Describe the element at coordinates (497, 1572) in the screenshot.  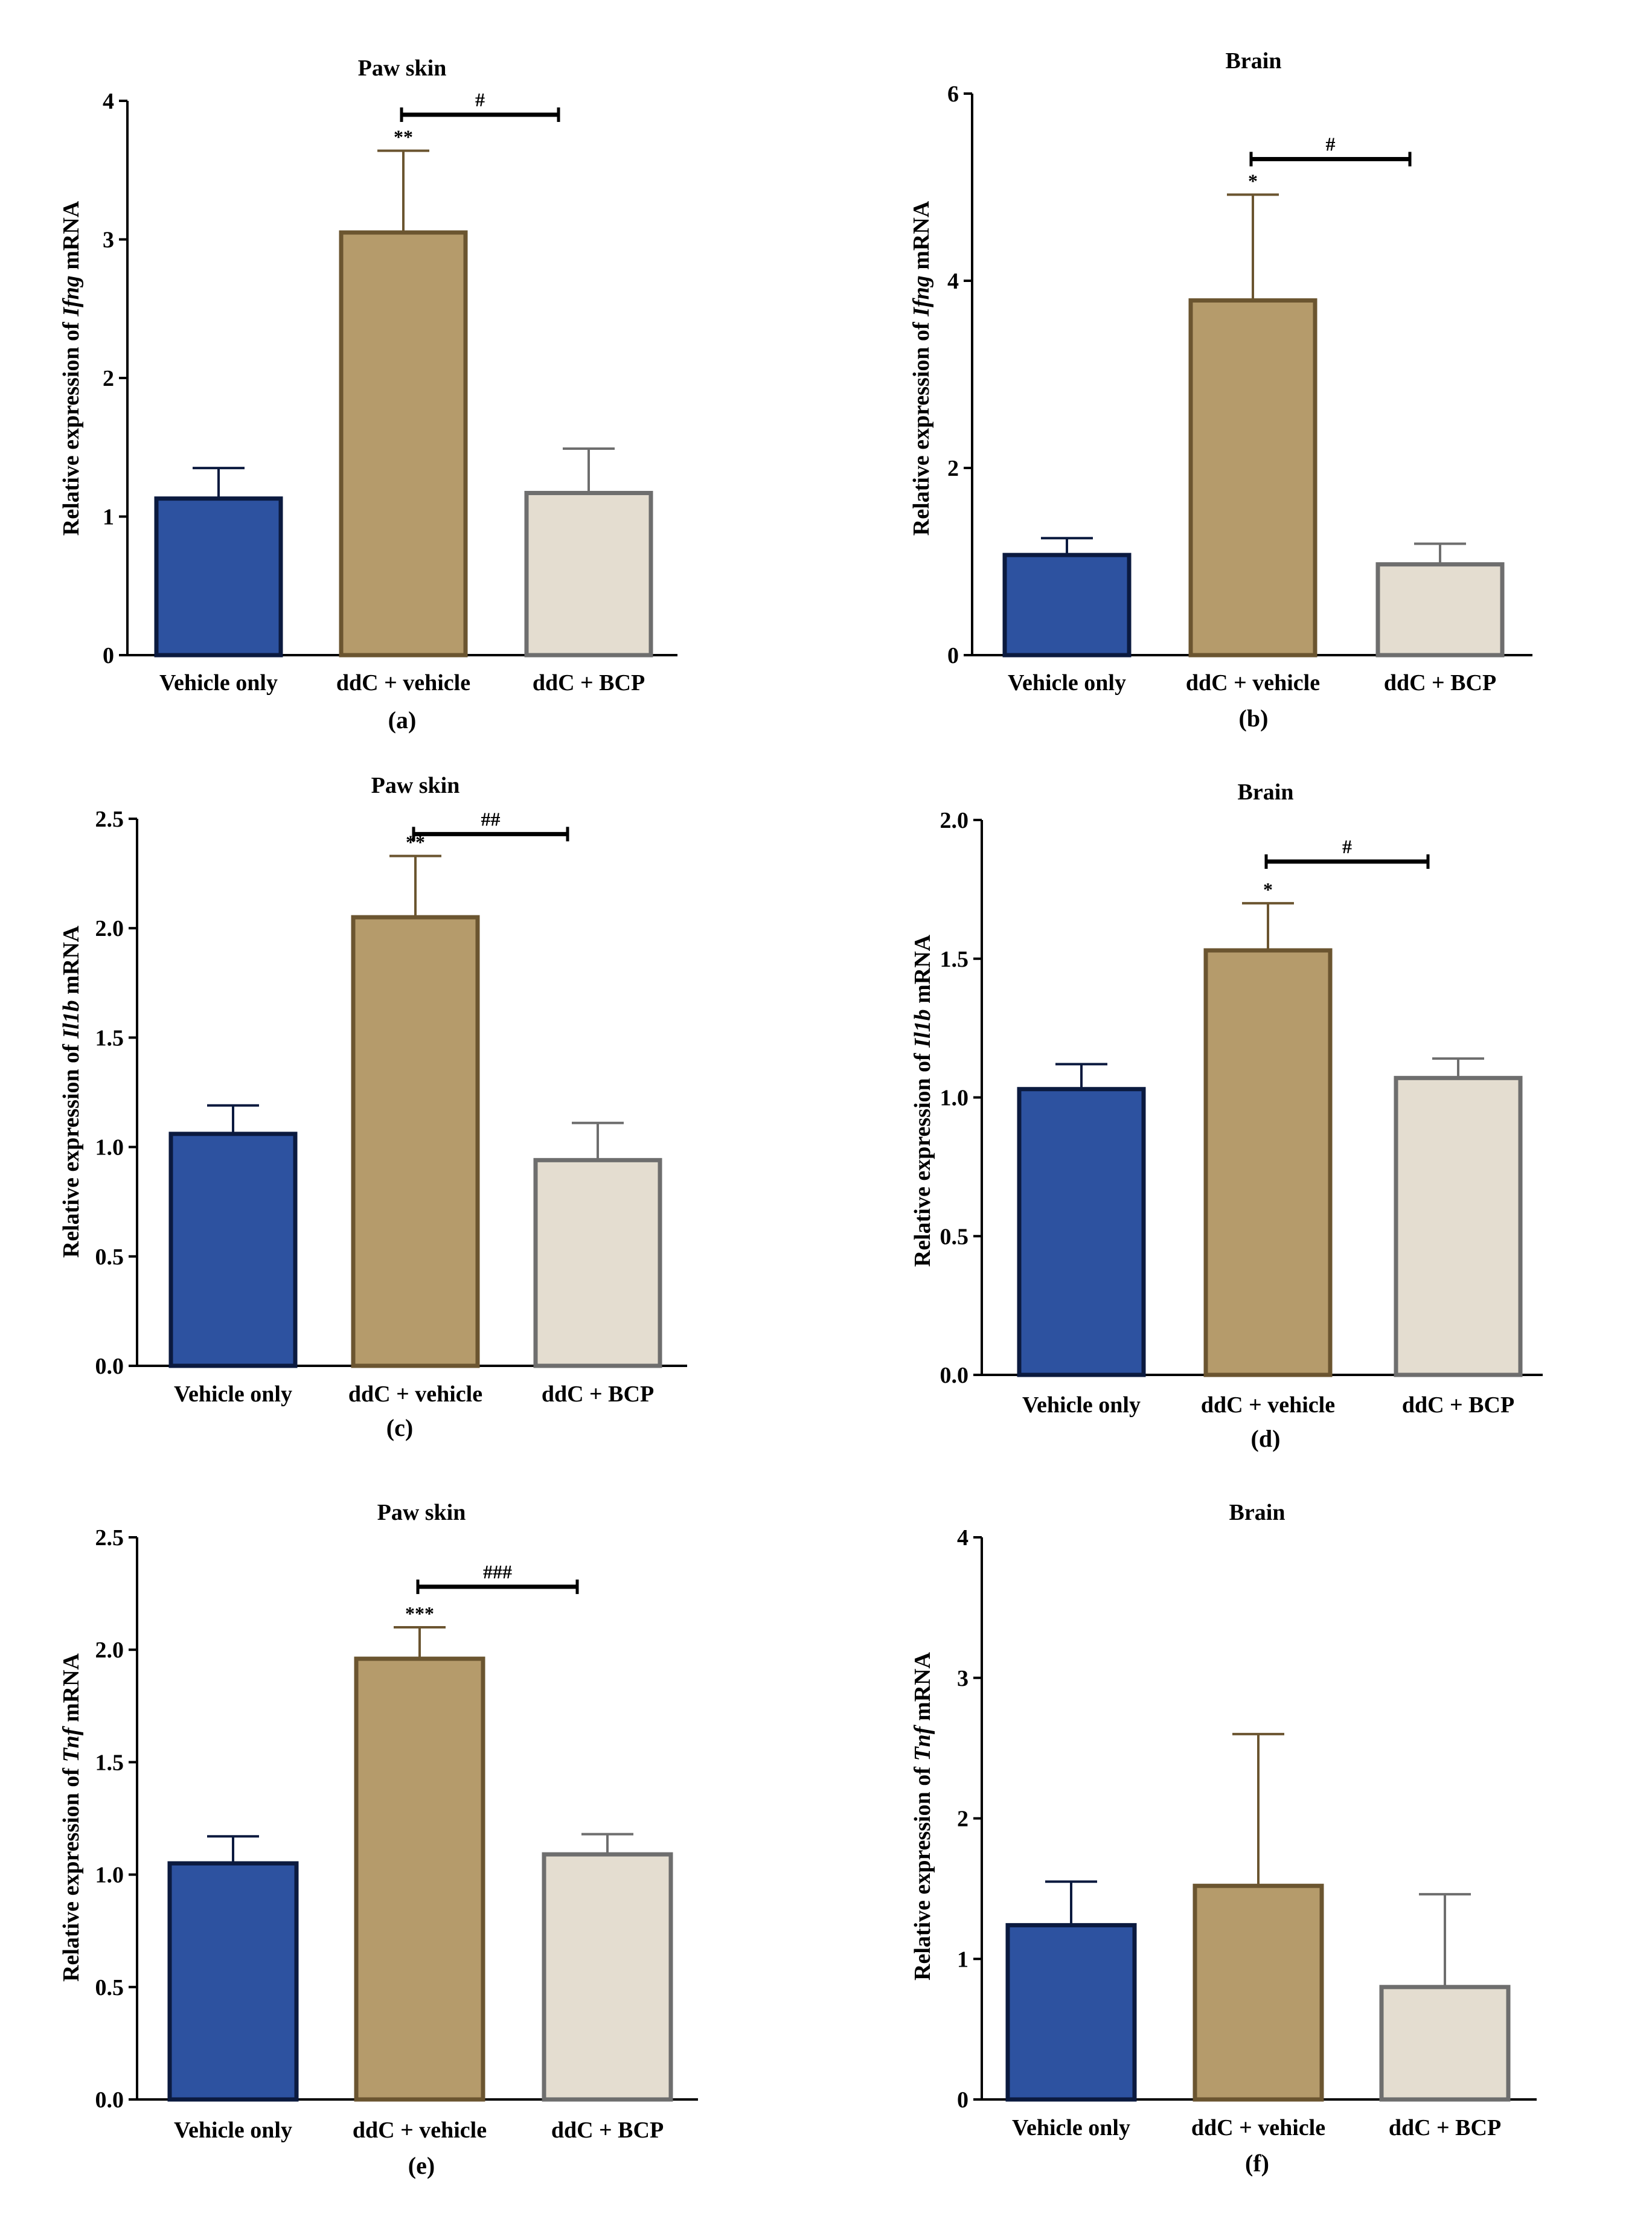
I see `bracket-label: ###` at that location.